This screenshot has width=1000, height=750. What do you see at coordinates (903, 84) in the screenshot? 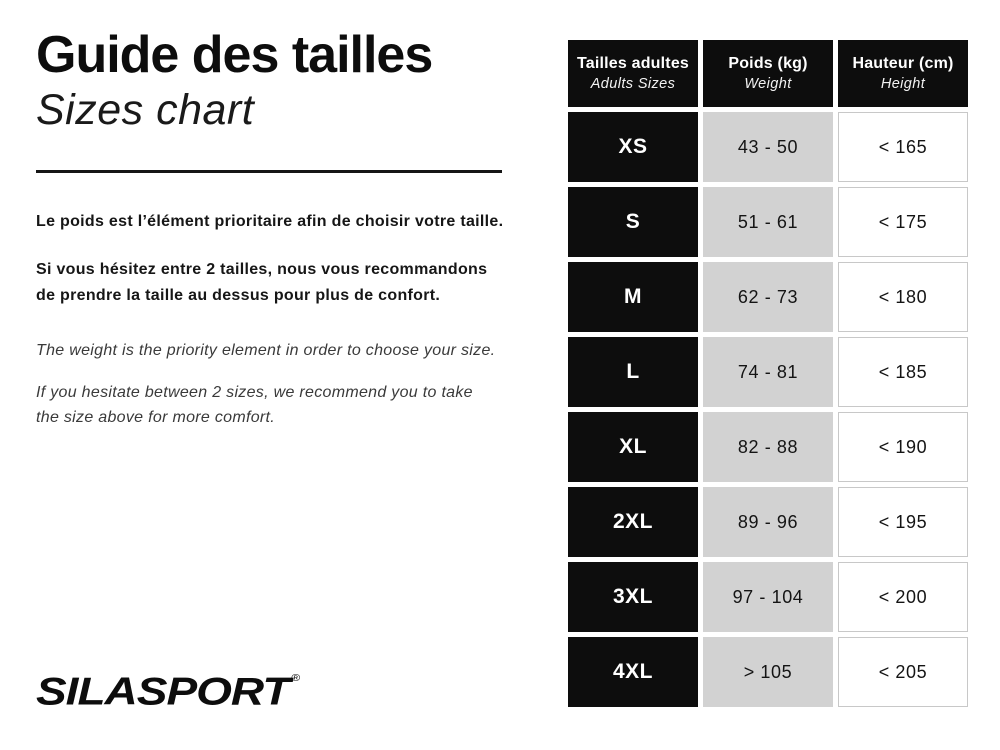
I see `header-height-en: Height` at bounding box center [903, 84].